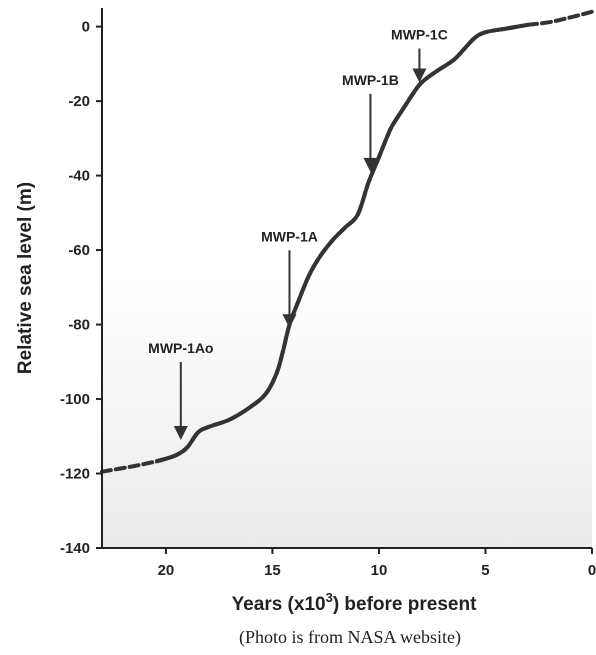 The height and width of the screenshot is (655, 596). I want to click on y-tick-label: -140, so click(75, 548).